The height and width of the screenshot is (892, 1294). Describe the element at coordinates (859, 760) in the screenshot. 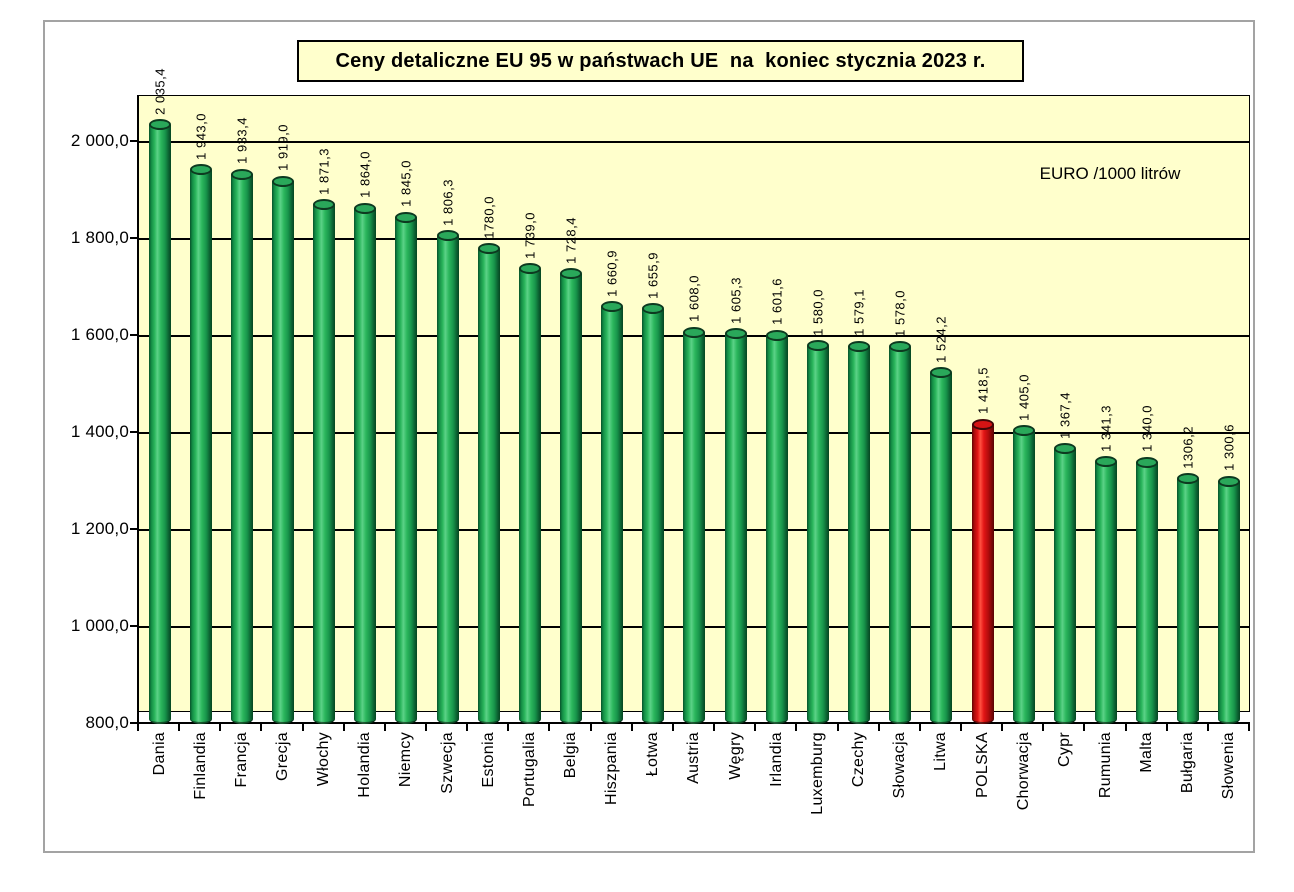

I see `category-label-czechy: Czechy` at that location.